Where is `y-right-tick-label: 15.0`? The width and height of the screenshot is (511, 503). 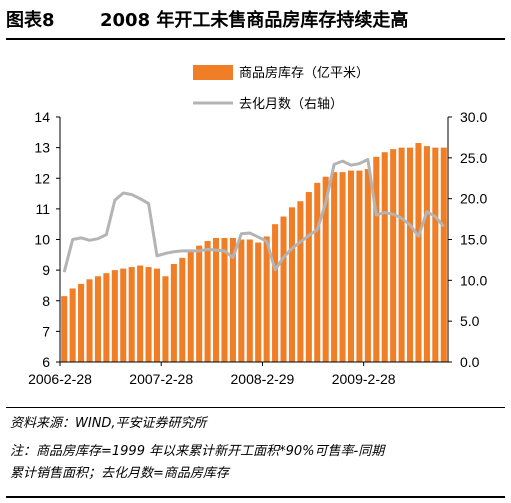
y-right-tick-label: 15.0 is located at coordinates (473, 240).